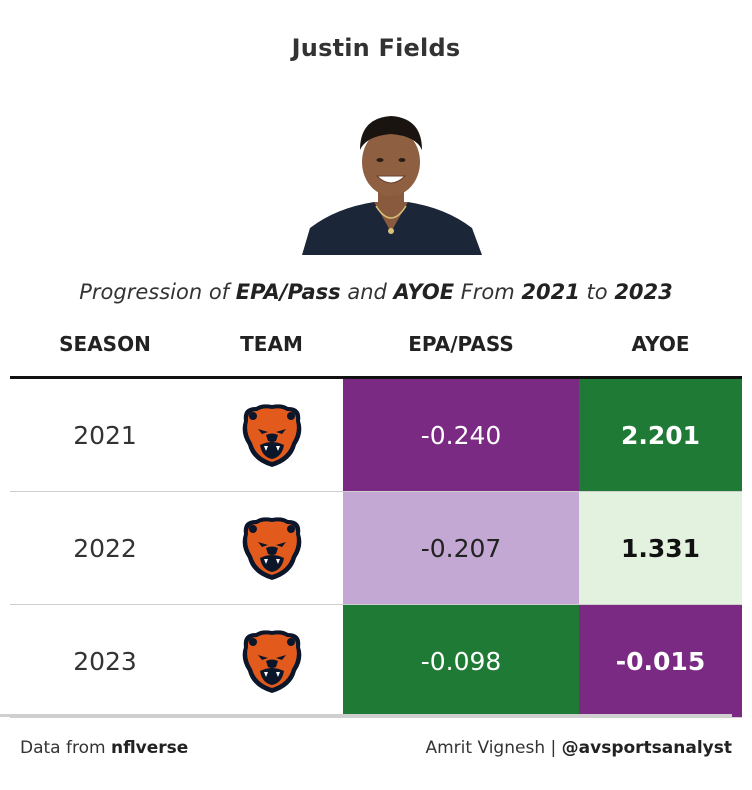 The height and width of the screenshot is (790, 752). I want to click on epa-pass-cell: -0.240, so click(461, 435).